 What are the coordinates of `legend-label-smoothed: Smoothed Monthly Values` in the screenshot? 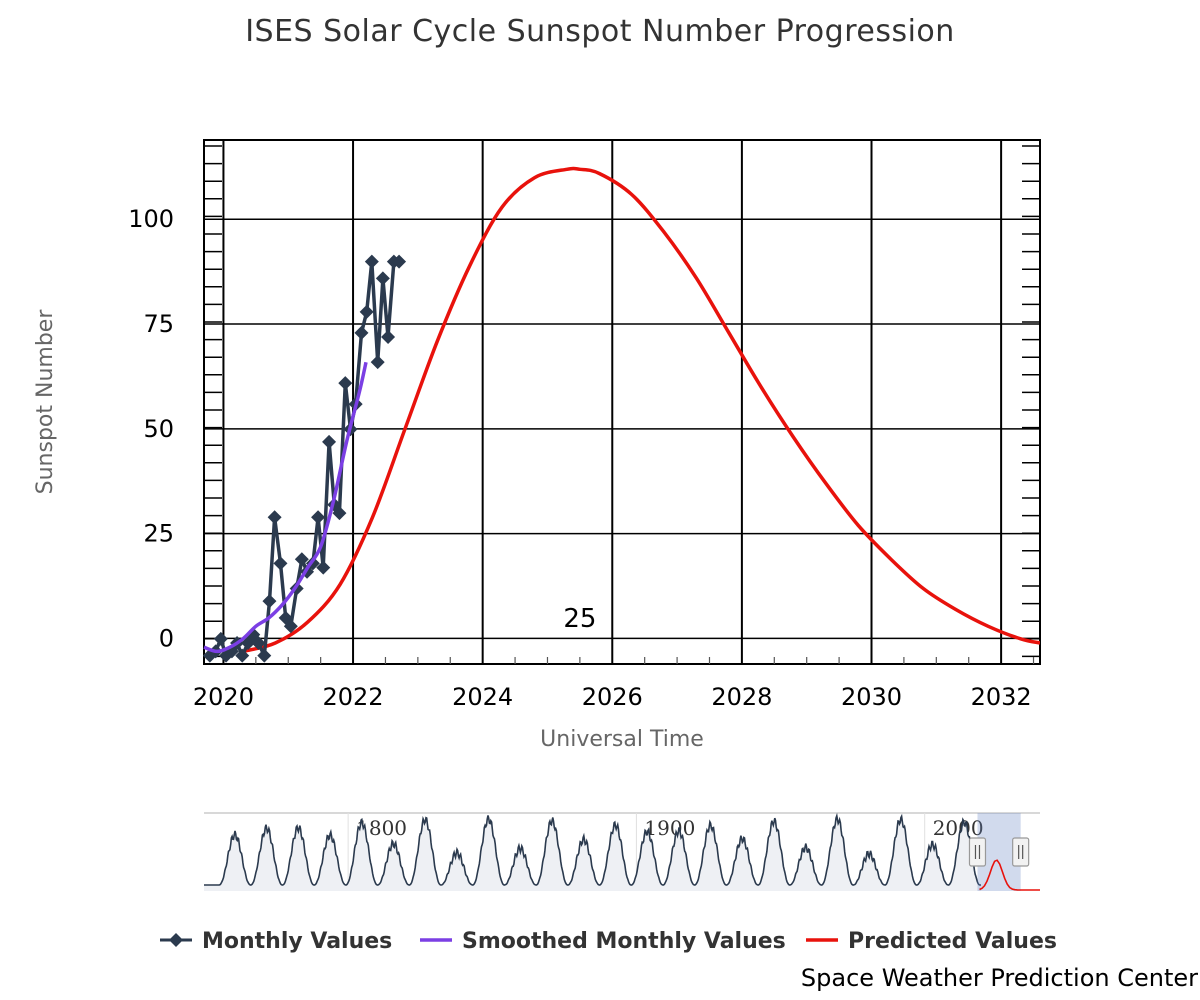 It's located at (624, 941).